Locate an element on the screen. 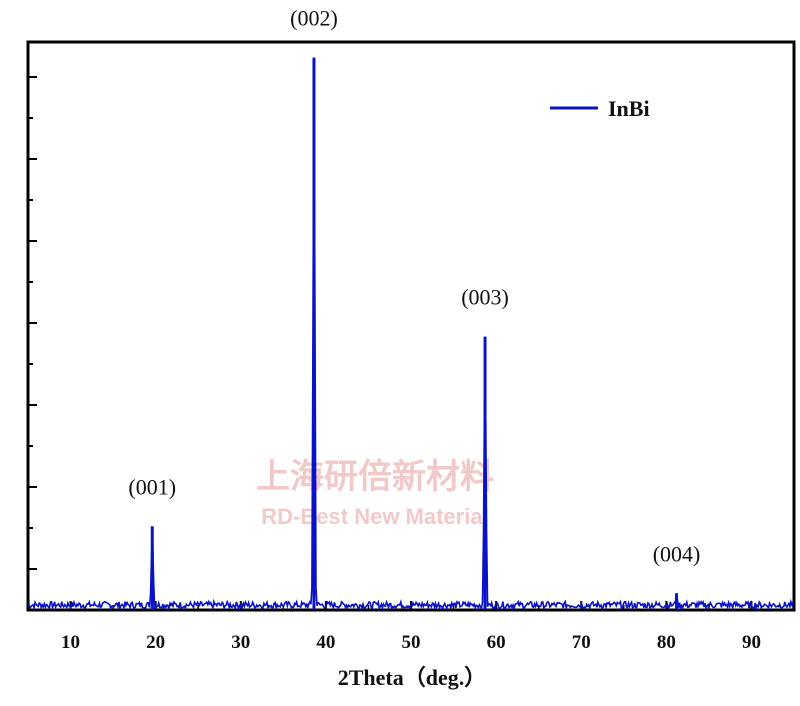 The image size is (800, 706). x-tick-label: 90 is located at coordinates (751, 642).